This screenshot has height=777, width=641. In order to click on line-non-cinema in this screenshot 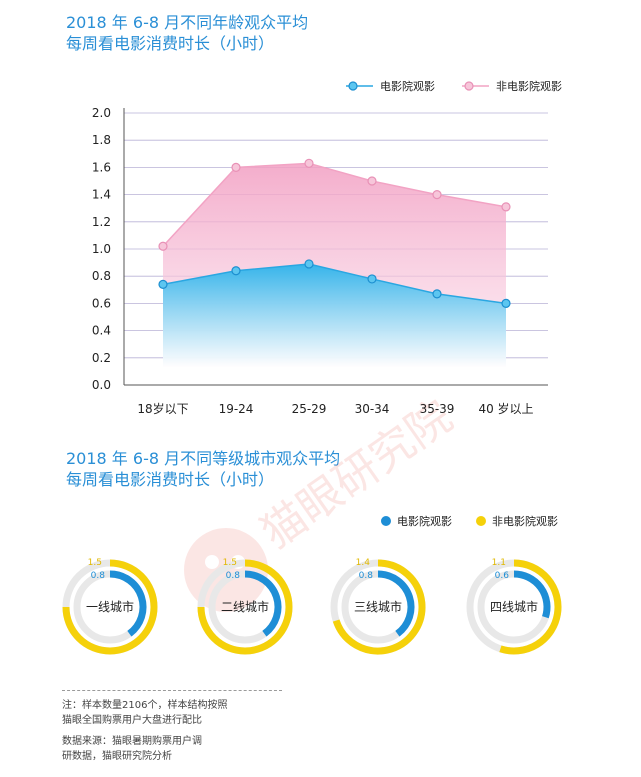, I will do `click(334, 204)`.